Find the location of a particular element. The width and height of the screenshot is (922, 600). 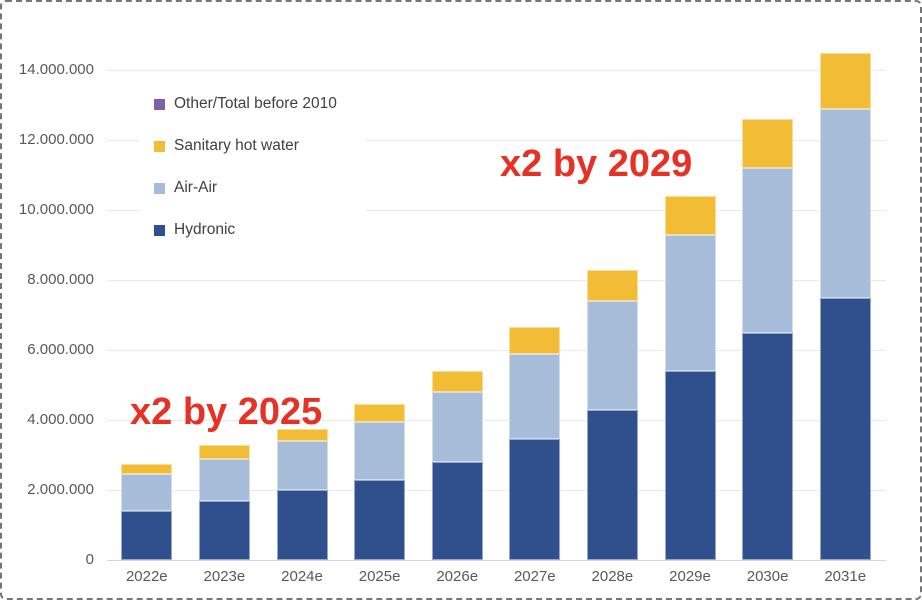

legend-item: Hydronic is located at coordinates (195, 229).